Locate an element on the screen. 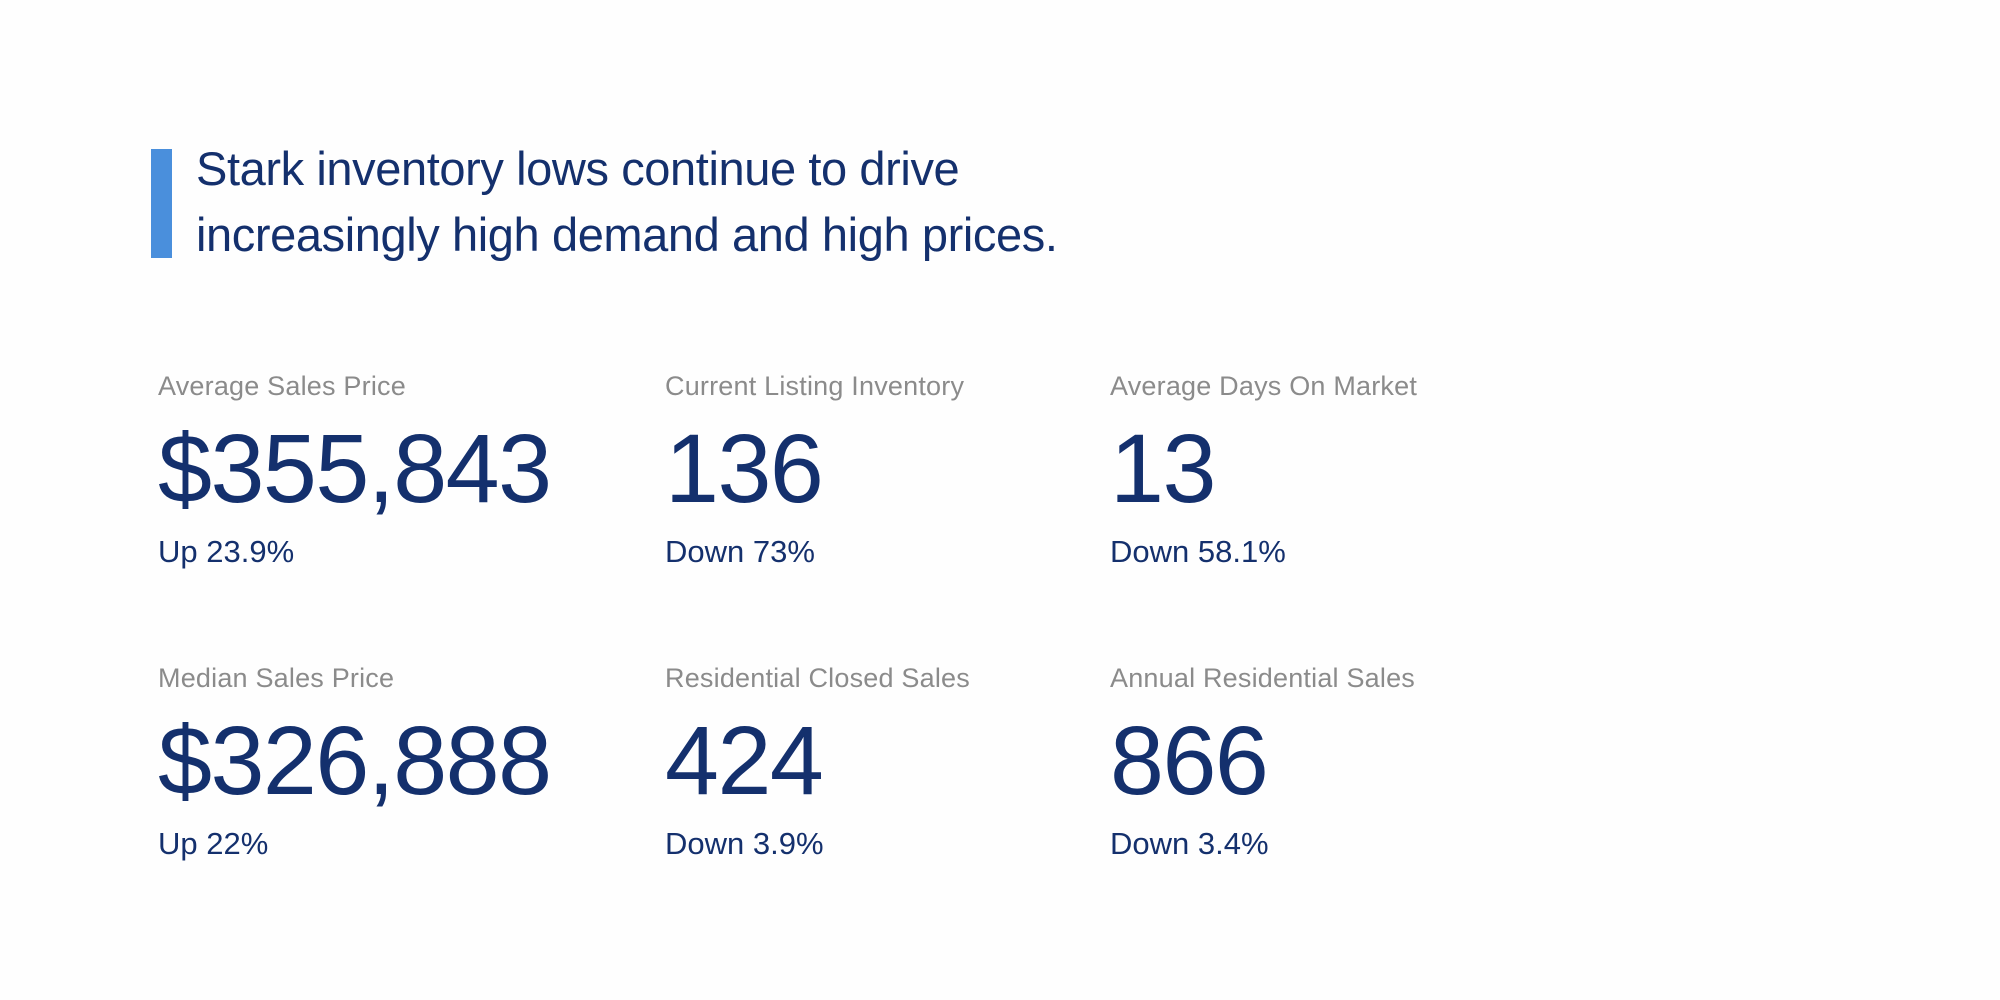 The height and width of the screenshot is (1000, 2000). stat-value: 424 is located at coordinates (744, 760).